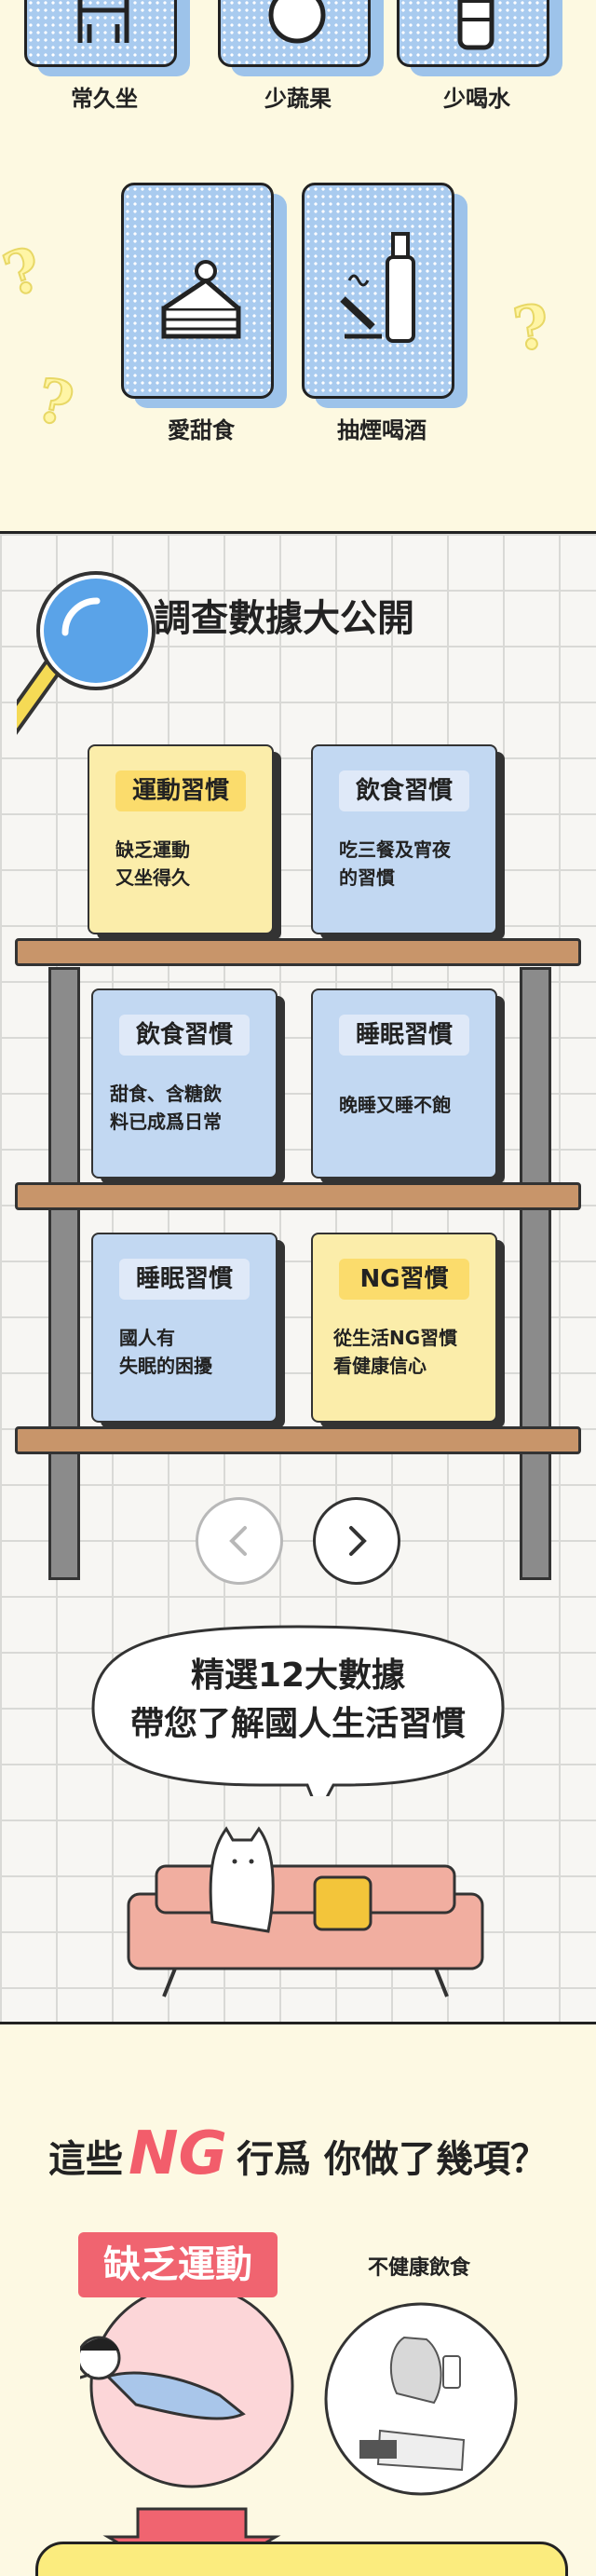  I want to click on data-card: NG習慣 從生活NG習慣 看健康信心, so click(408, 1330).